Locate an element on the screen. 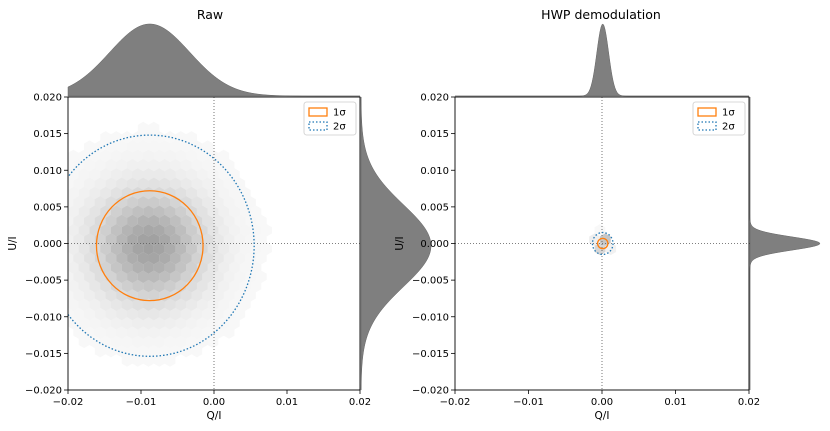 Image resolution: width=830 pixels, height=431 pixels. hexbin-layer is located at coordinates (603, 240).